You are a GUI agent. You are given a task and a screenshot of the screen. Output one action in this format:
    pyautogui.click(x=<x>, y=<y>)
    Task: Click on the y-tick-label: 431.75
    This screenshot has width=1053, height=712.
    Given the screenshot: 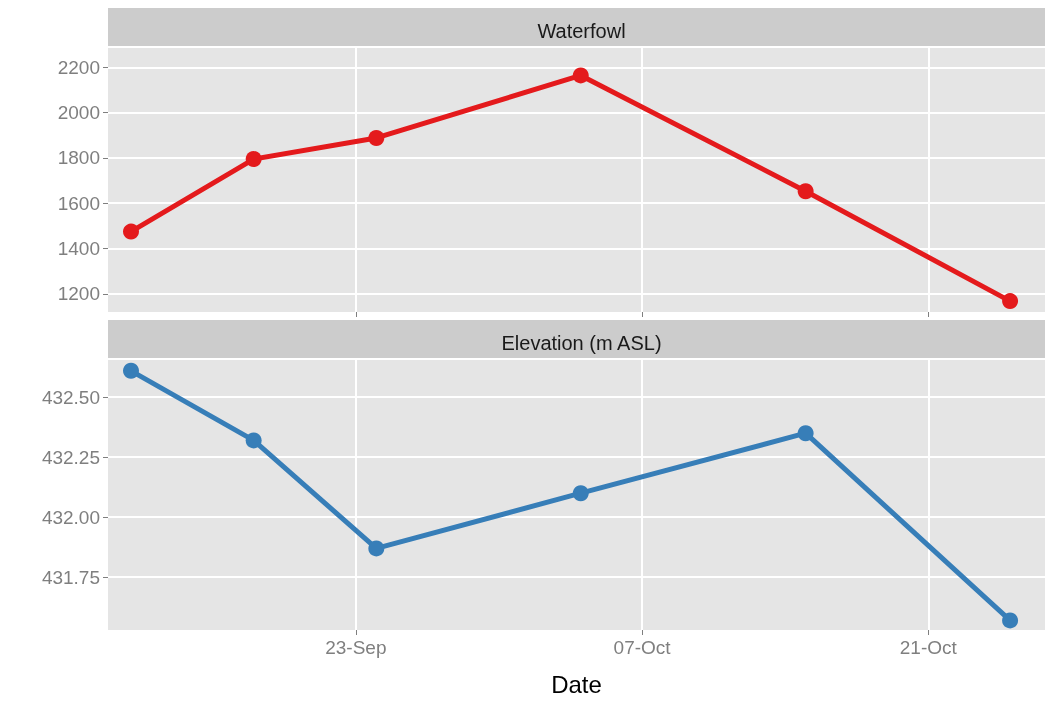 What is the action you would take?
    pyautogui.click(x=70, y=577)
    